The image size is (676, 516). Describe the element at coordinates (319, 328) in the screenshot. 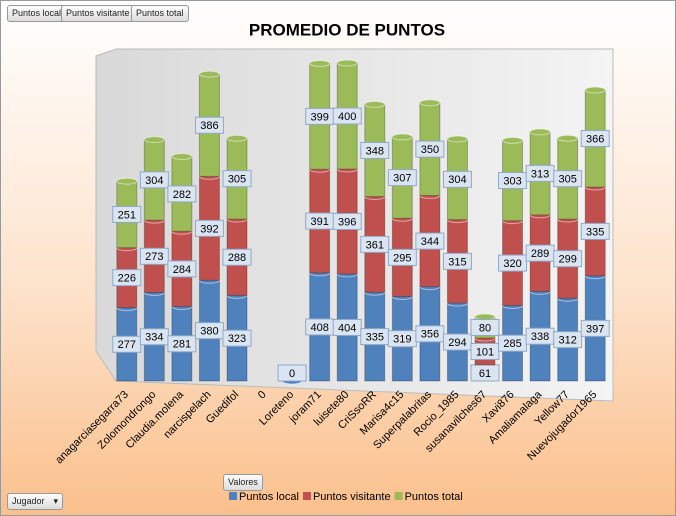

I see `data-label: 408` at that location.